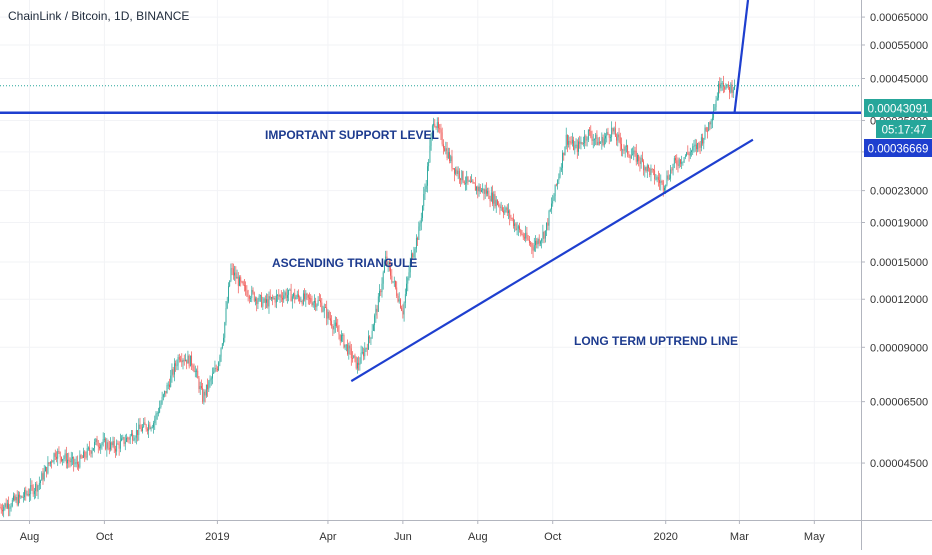  I want to click on y-tick-label: 0.00012000, so click(899, 300).